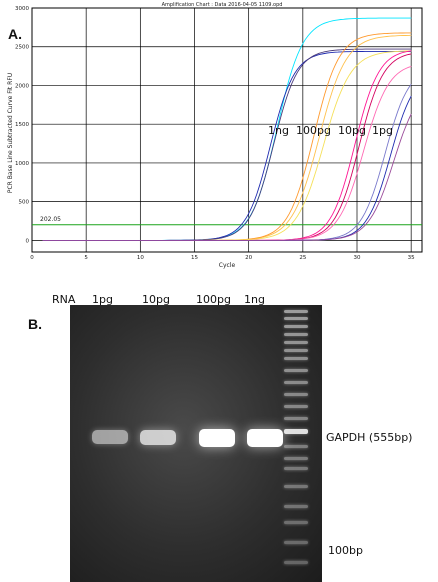  Describe the element at coordinates (10, 133) in the screenshot. I see `y-axis-label: PCR Base Line Subtracted Curve Fit RFU` at that location.